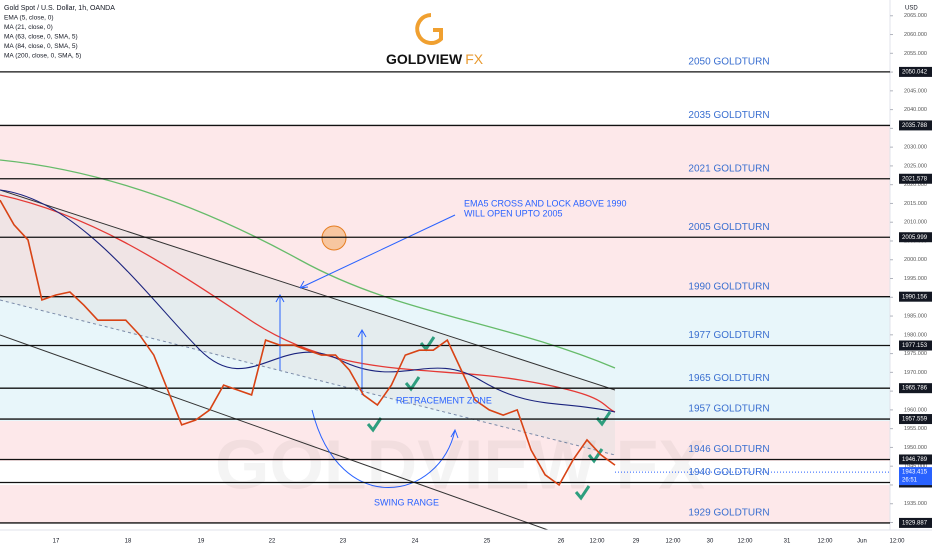  Describe the element at coordinates (728, 115) in the screenshot. I see `level-name: 2035 GOLDTURN` at that location.